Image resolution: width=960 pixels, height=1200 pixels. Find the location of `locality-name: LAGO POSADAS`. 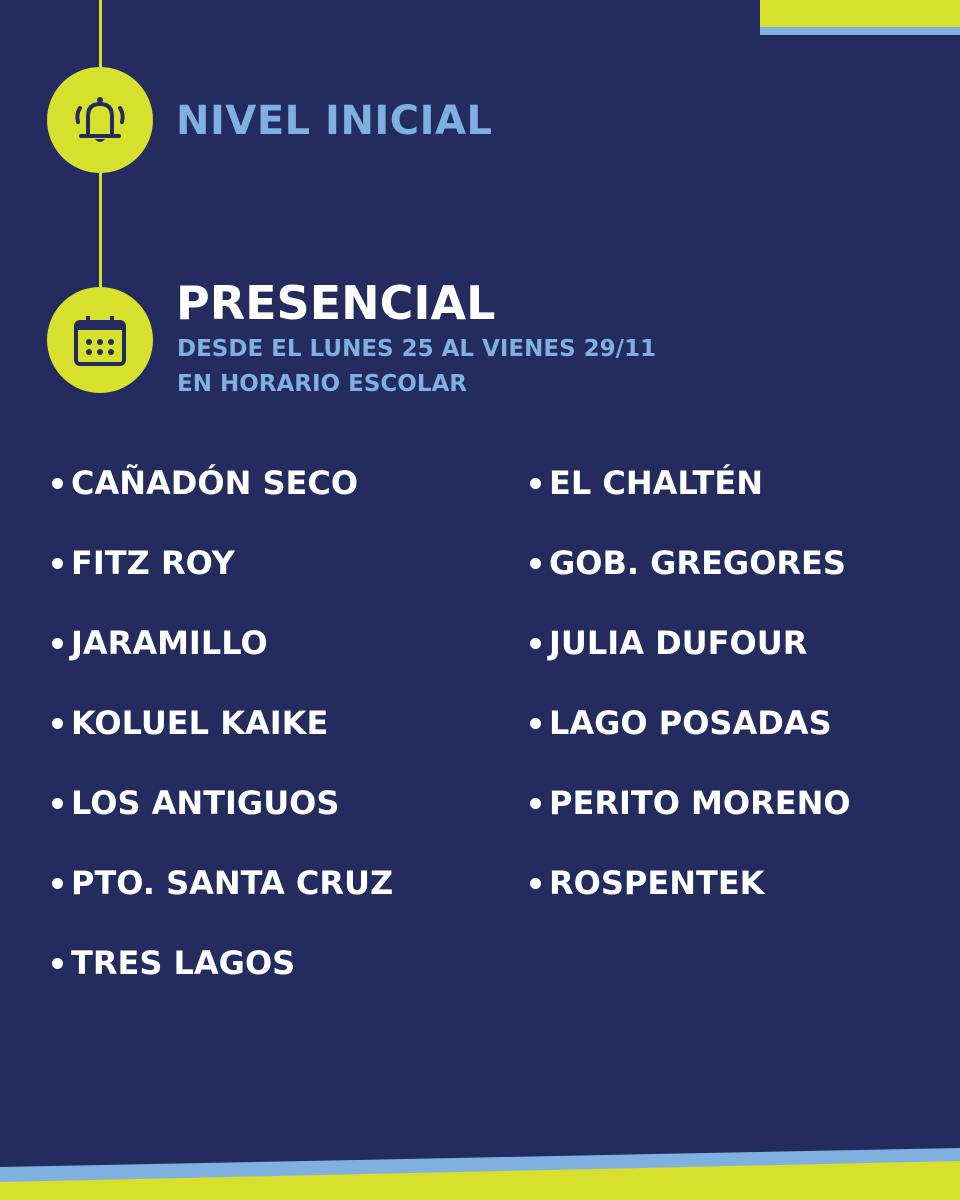

locality-name: LAGO POSADAS is located at coordinates (690, 723).